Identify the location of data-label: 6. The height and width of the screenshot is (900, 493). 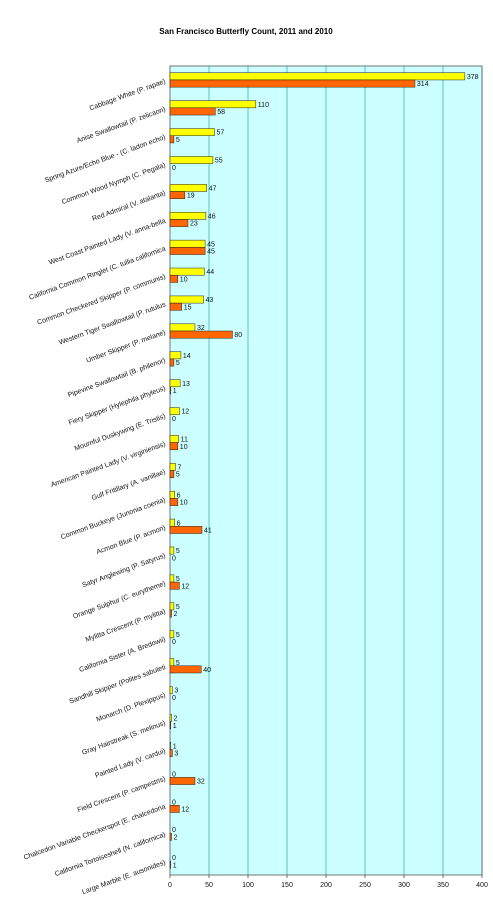
(179, 523).